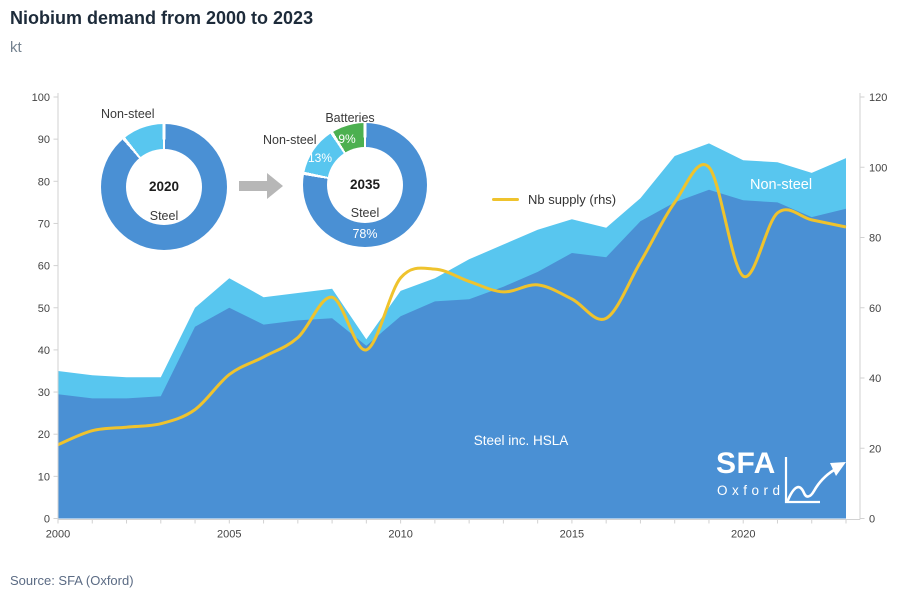 This screenshot has height=605, width=907. Describe the element at coordinates (253, 186) in the screenshot. I see `arrow-shaft` at that location.